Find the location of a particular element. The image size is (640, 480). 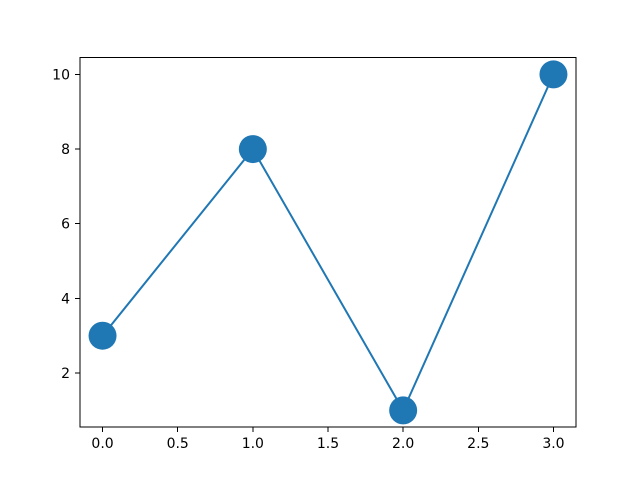

y-tick-label: 2 is located at coordinates (65, 374).